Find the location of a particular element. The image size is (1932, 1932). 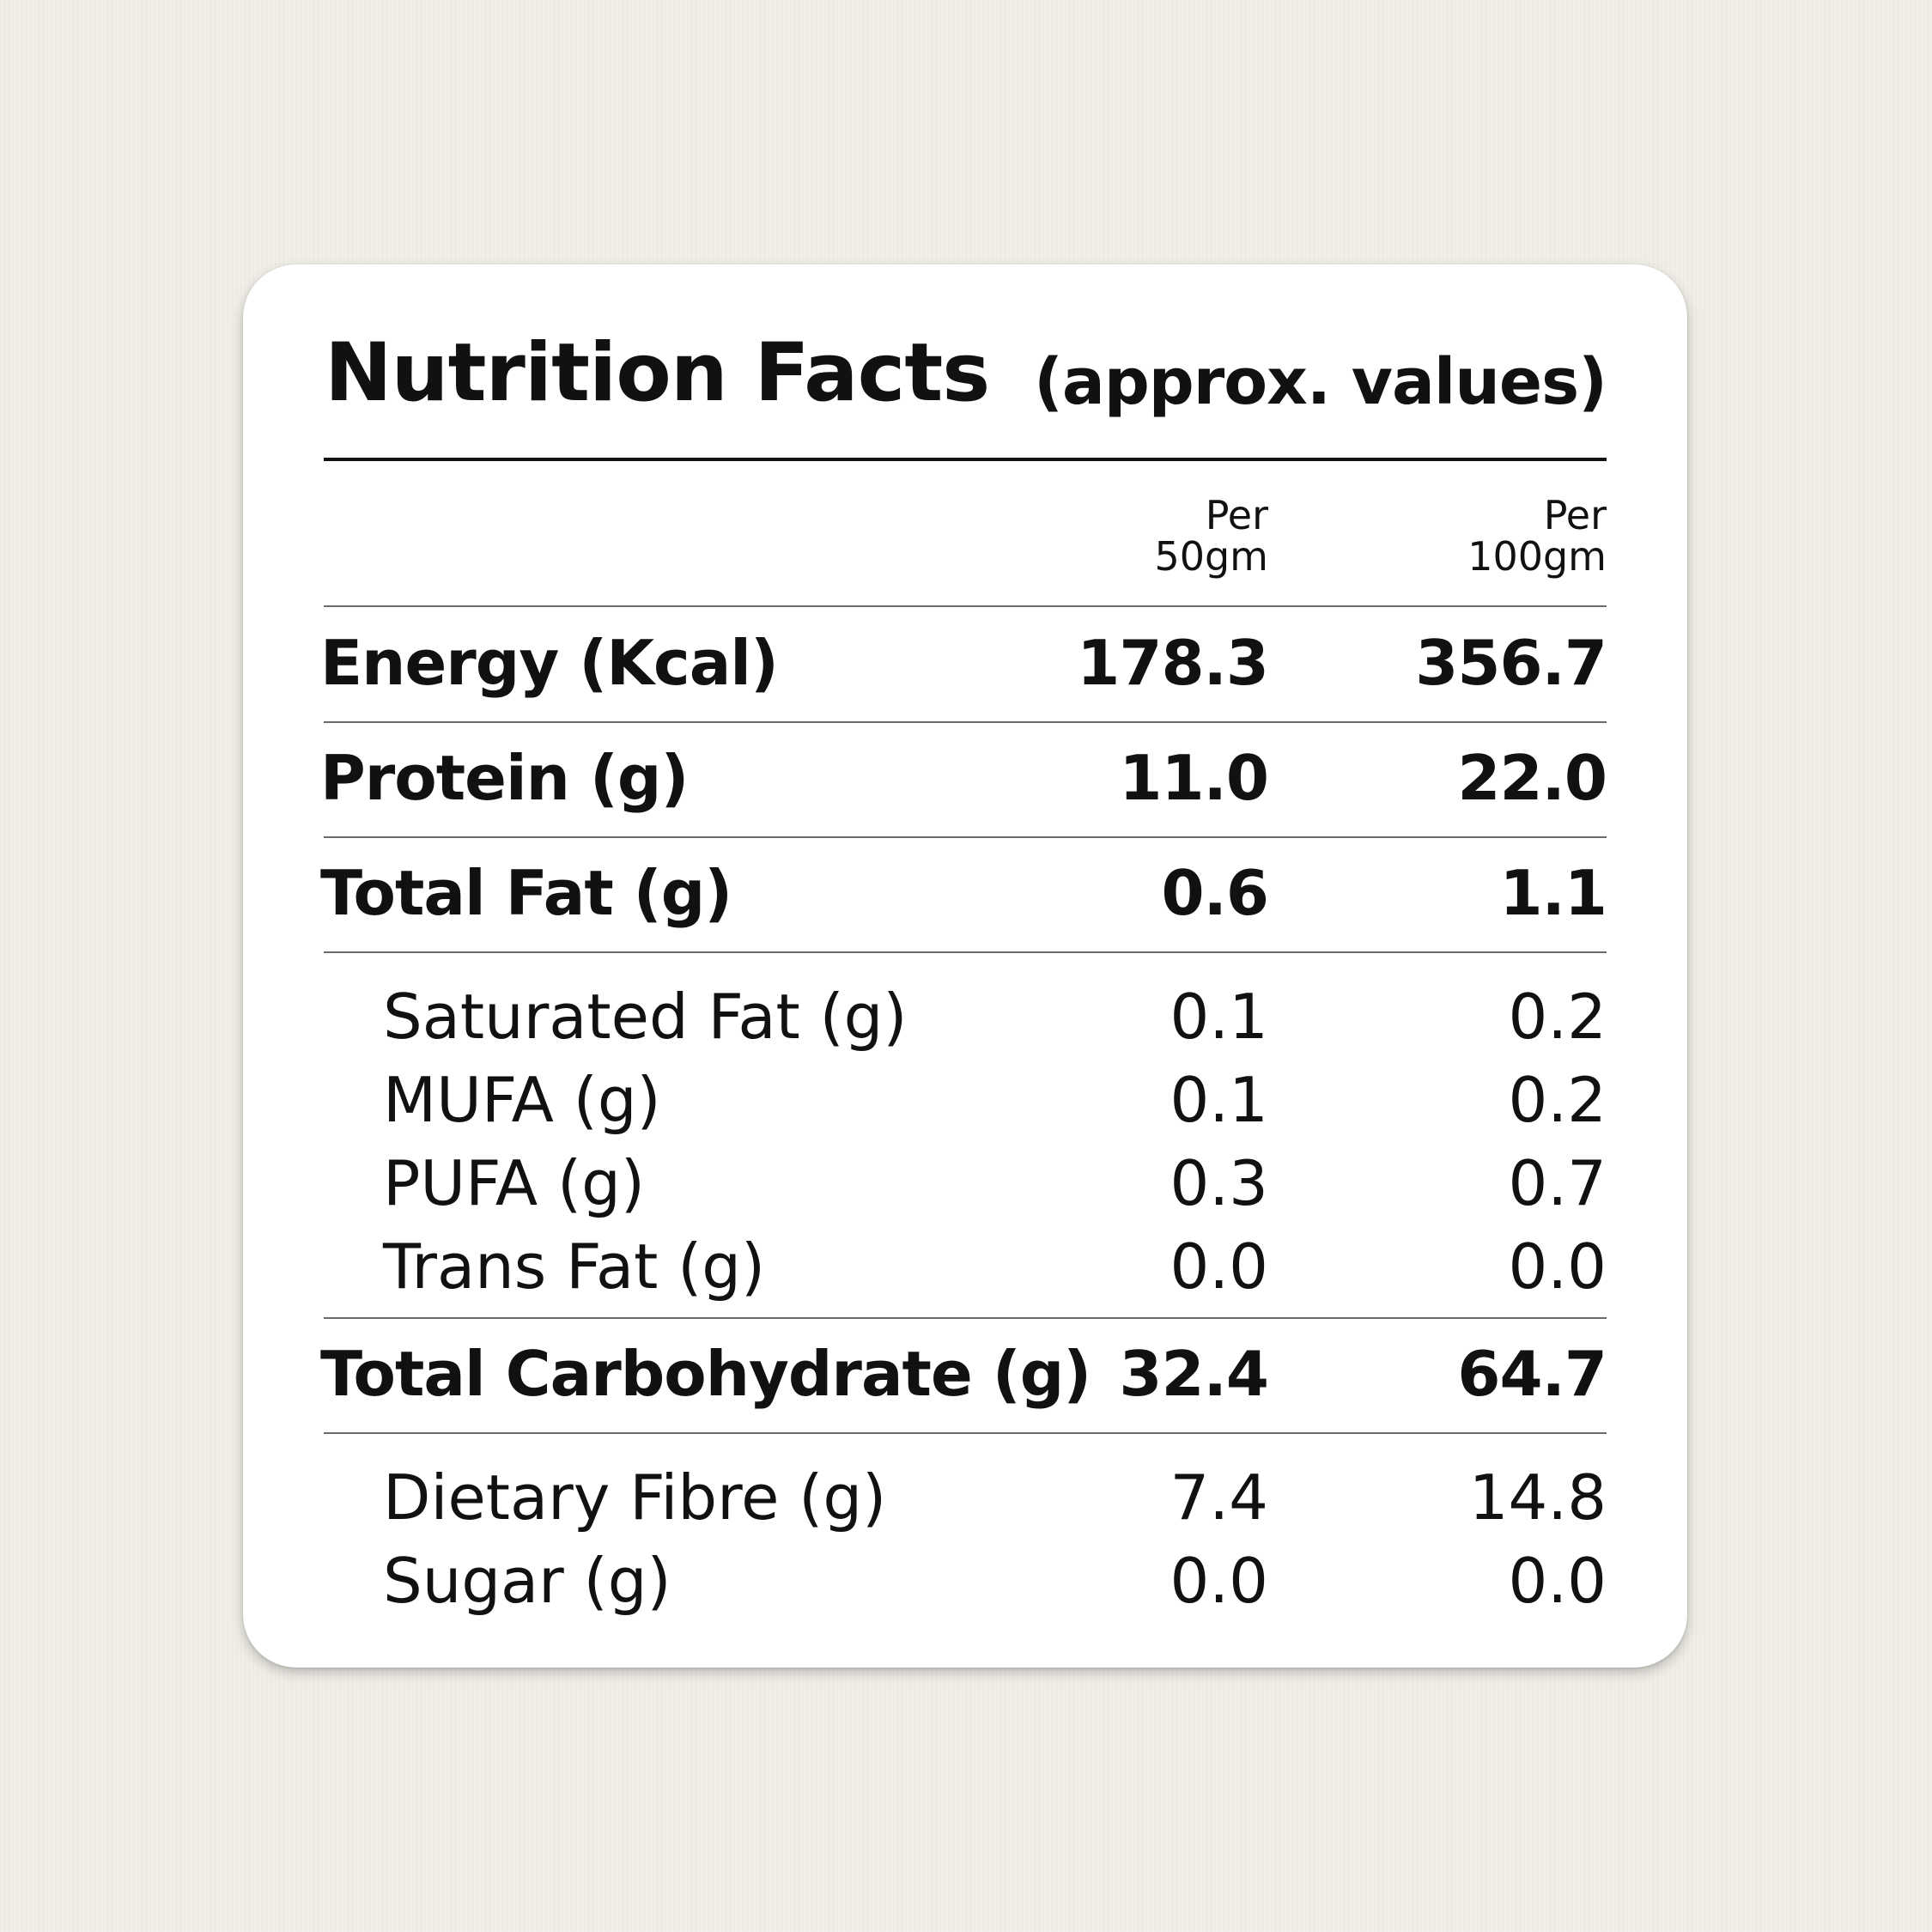

approx-values-note: (approx. values) is located at coordinates (1320, 382).